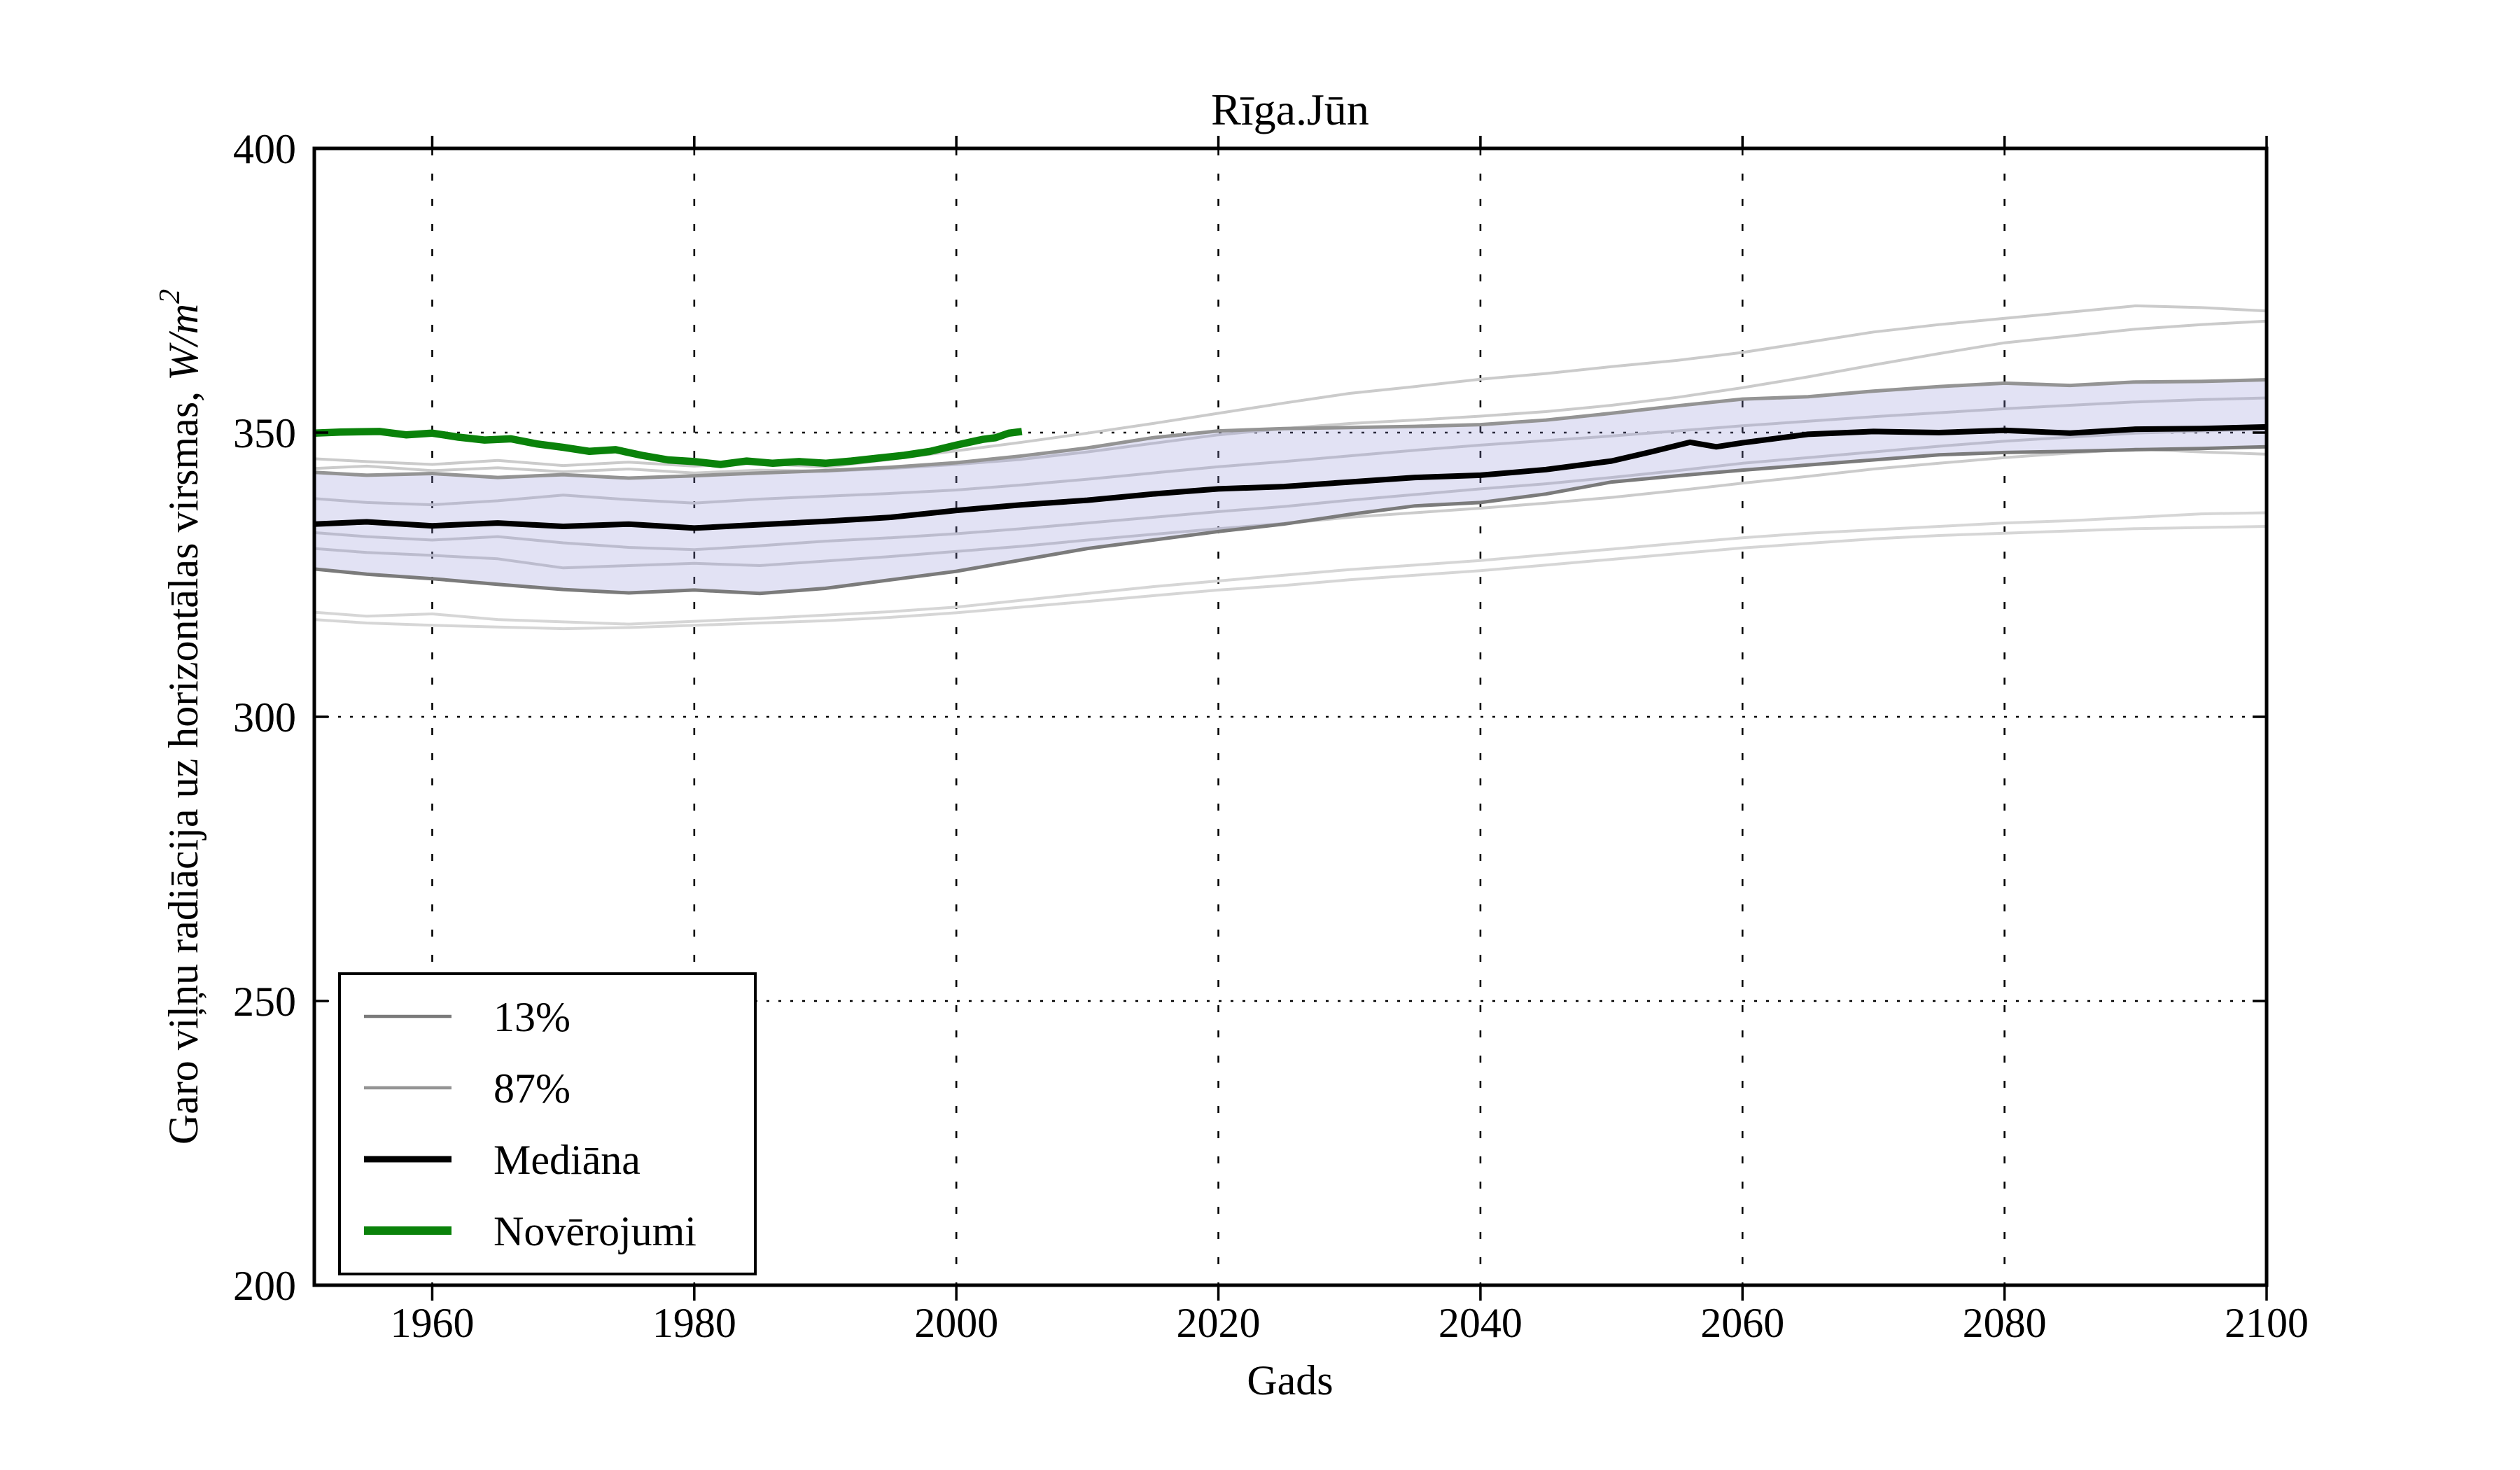 Image resolution: width=2520 pixels, height=1470 pixels. Describe the element at coordinates (264, 1286) in the screenshot. I see `y-tick-label-200: 200` at that location.